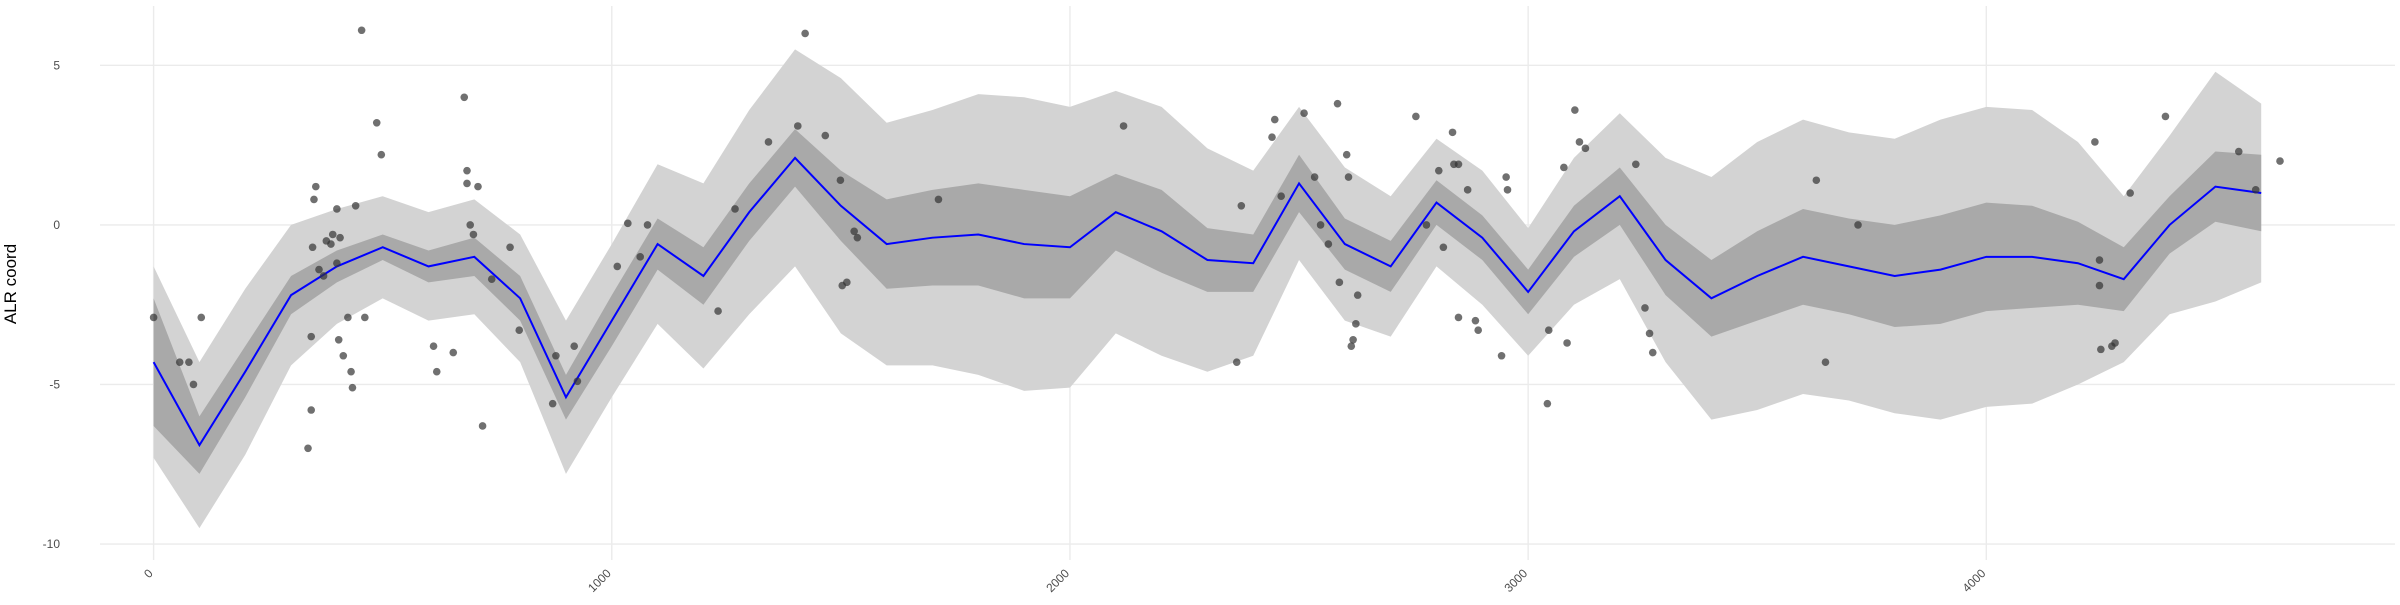 This screenshot has height=605, width=2400. What do you see at coordinates (56, 65) in the screenshot?
I see `y-tick-label: 5` at bounding box center [56, 65].